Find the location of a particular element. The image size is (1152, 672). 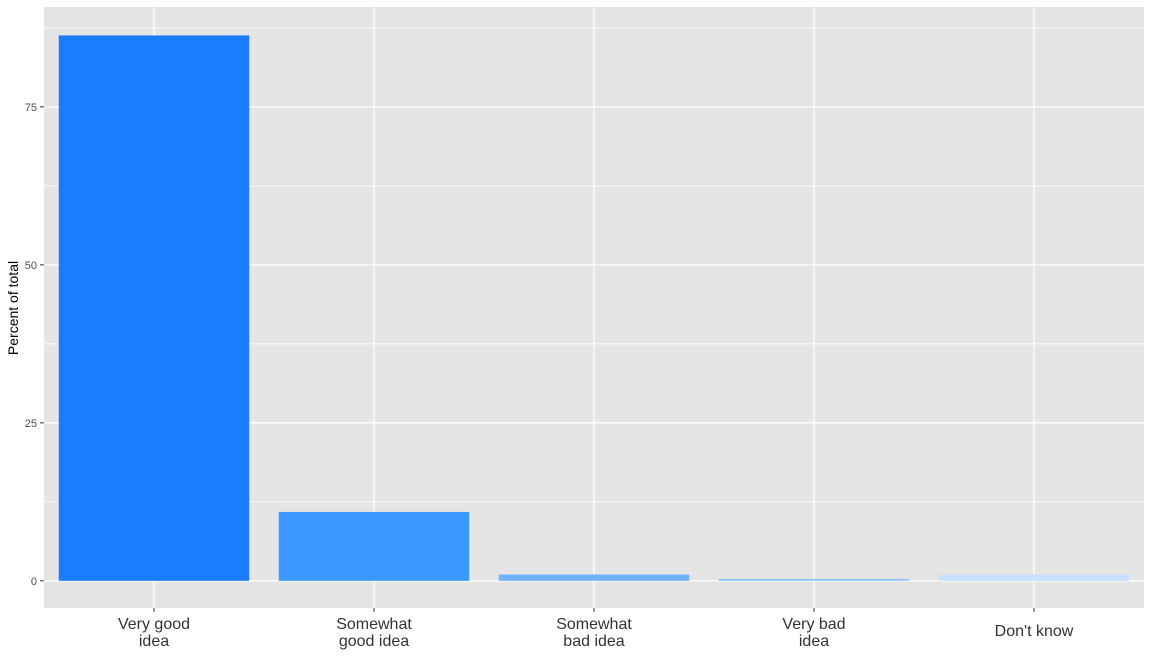

y-axis: 0 25 50 75 is located at coordinates (34, 345).